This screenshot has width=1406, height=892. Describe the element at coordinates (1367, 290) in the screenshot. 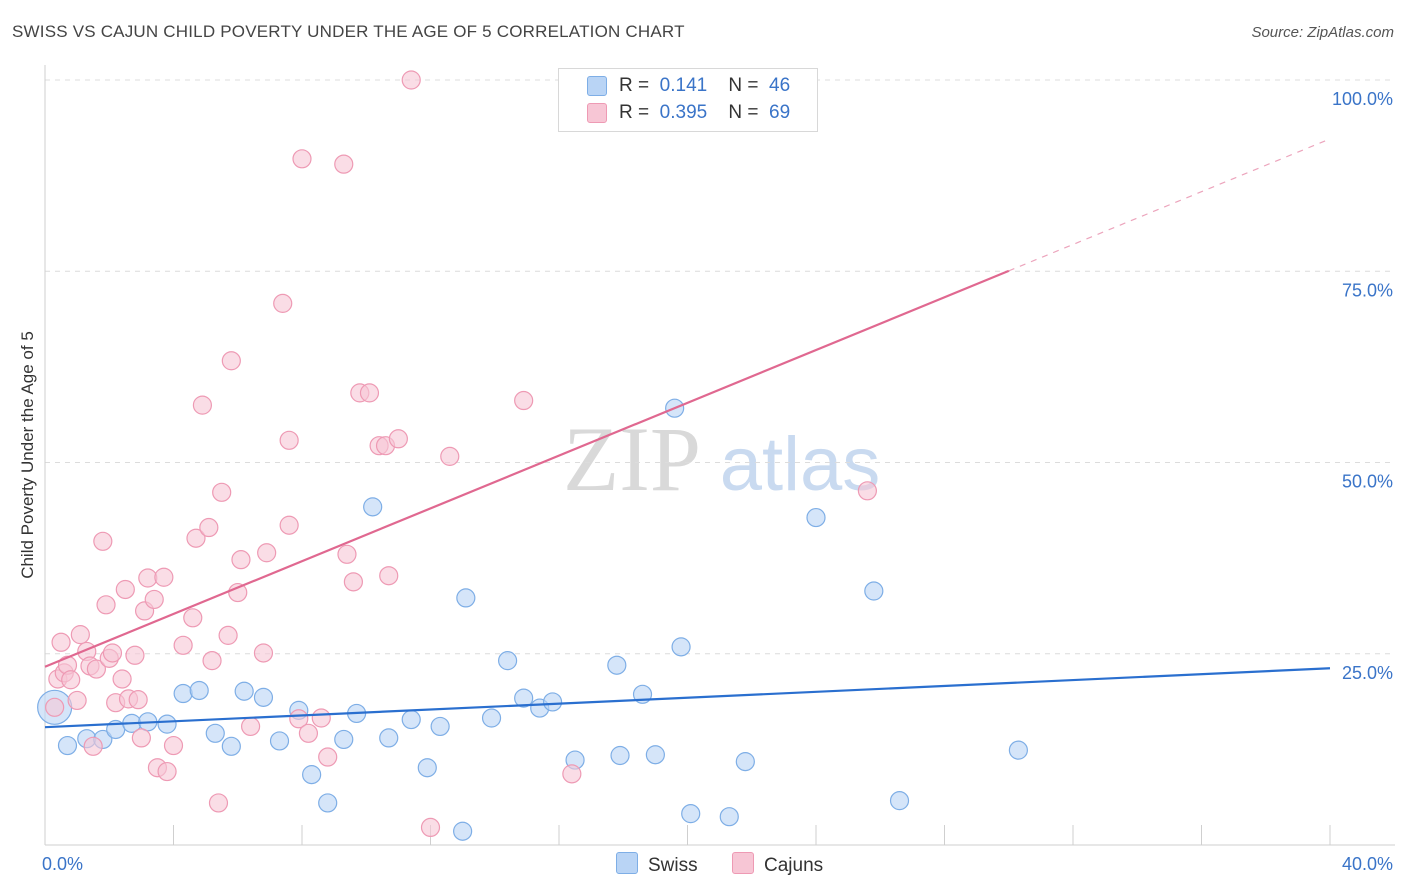

I see `y-tick-label: 75.0%` at that location.